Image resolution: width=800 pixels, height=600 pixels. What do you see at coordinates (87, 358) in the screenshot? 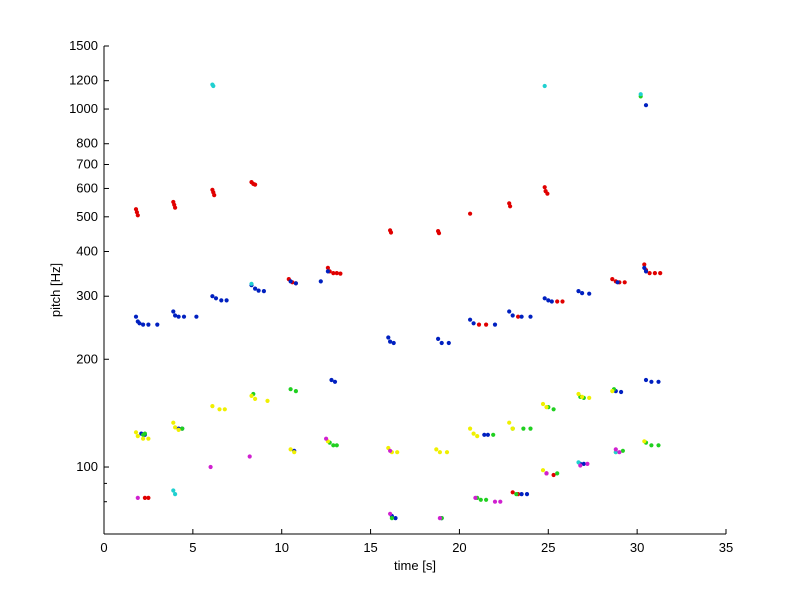
I see `y-tick-label: 200` at bounding box center [87, 358].